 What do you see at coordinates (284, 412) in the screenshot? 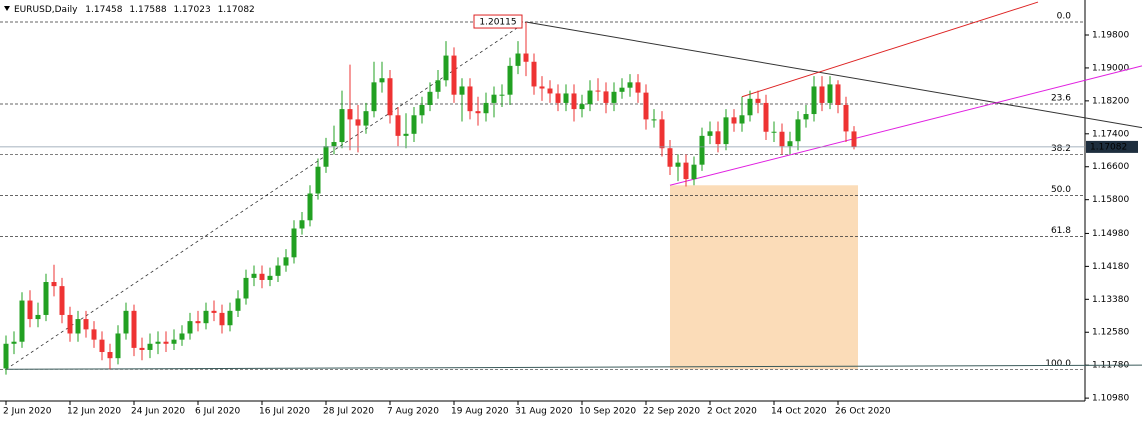
I see `x-tick-label: 16 Jul 2020` at bounding box center [284, 412].